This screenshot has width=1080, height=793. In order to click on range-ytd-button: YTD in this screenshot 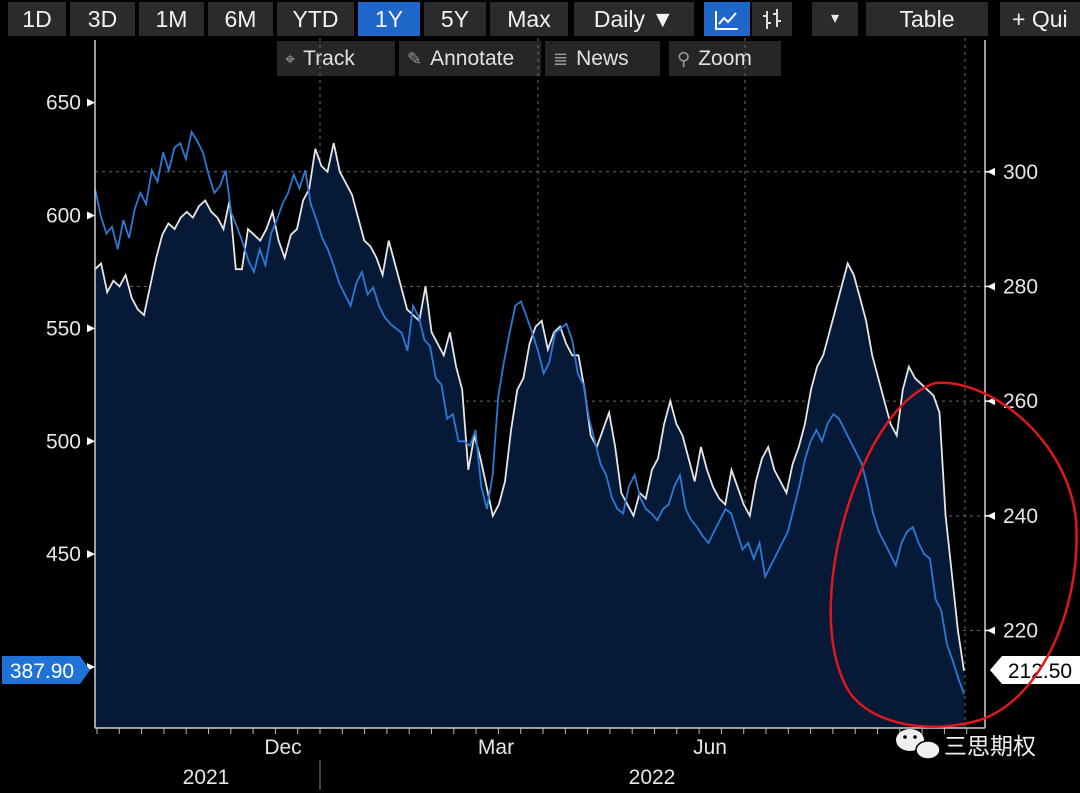, I will do `click(315, 19)`.